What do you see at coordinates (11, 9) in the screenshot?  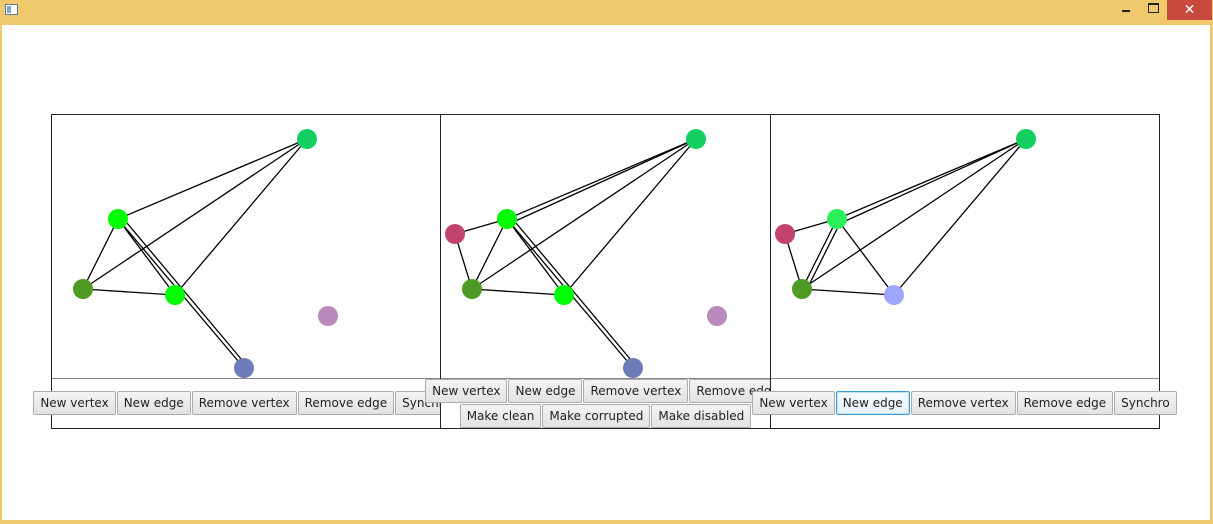 I see `app-icon` at bounding box center [11, 9].